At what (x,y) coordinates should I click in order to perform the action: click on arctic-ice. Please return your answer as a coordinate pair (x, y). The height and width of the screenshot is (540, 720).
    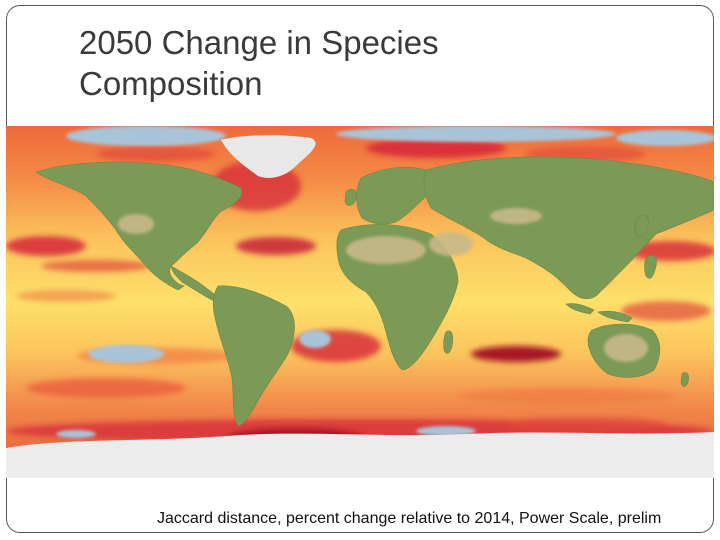
    Looking at the image, I should click on (268, 156).